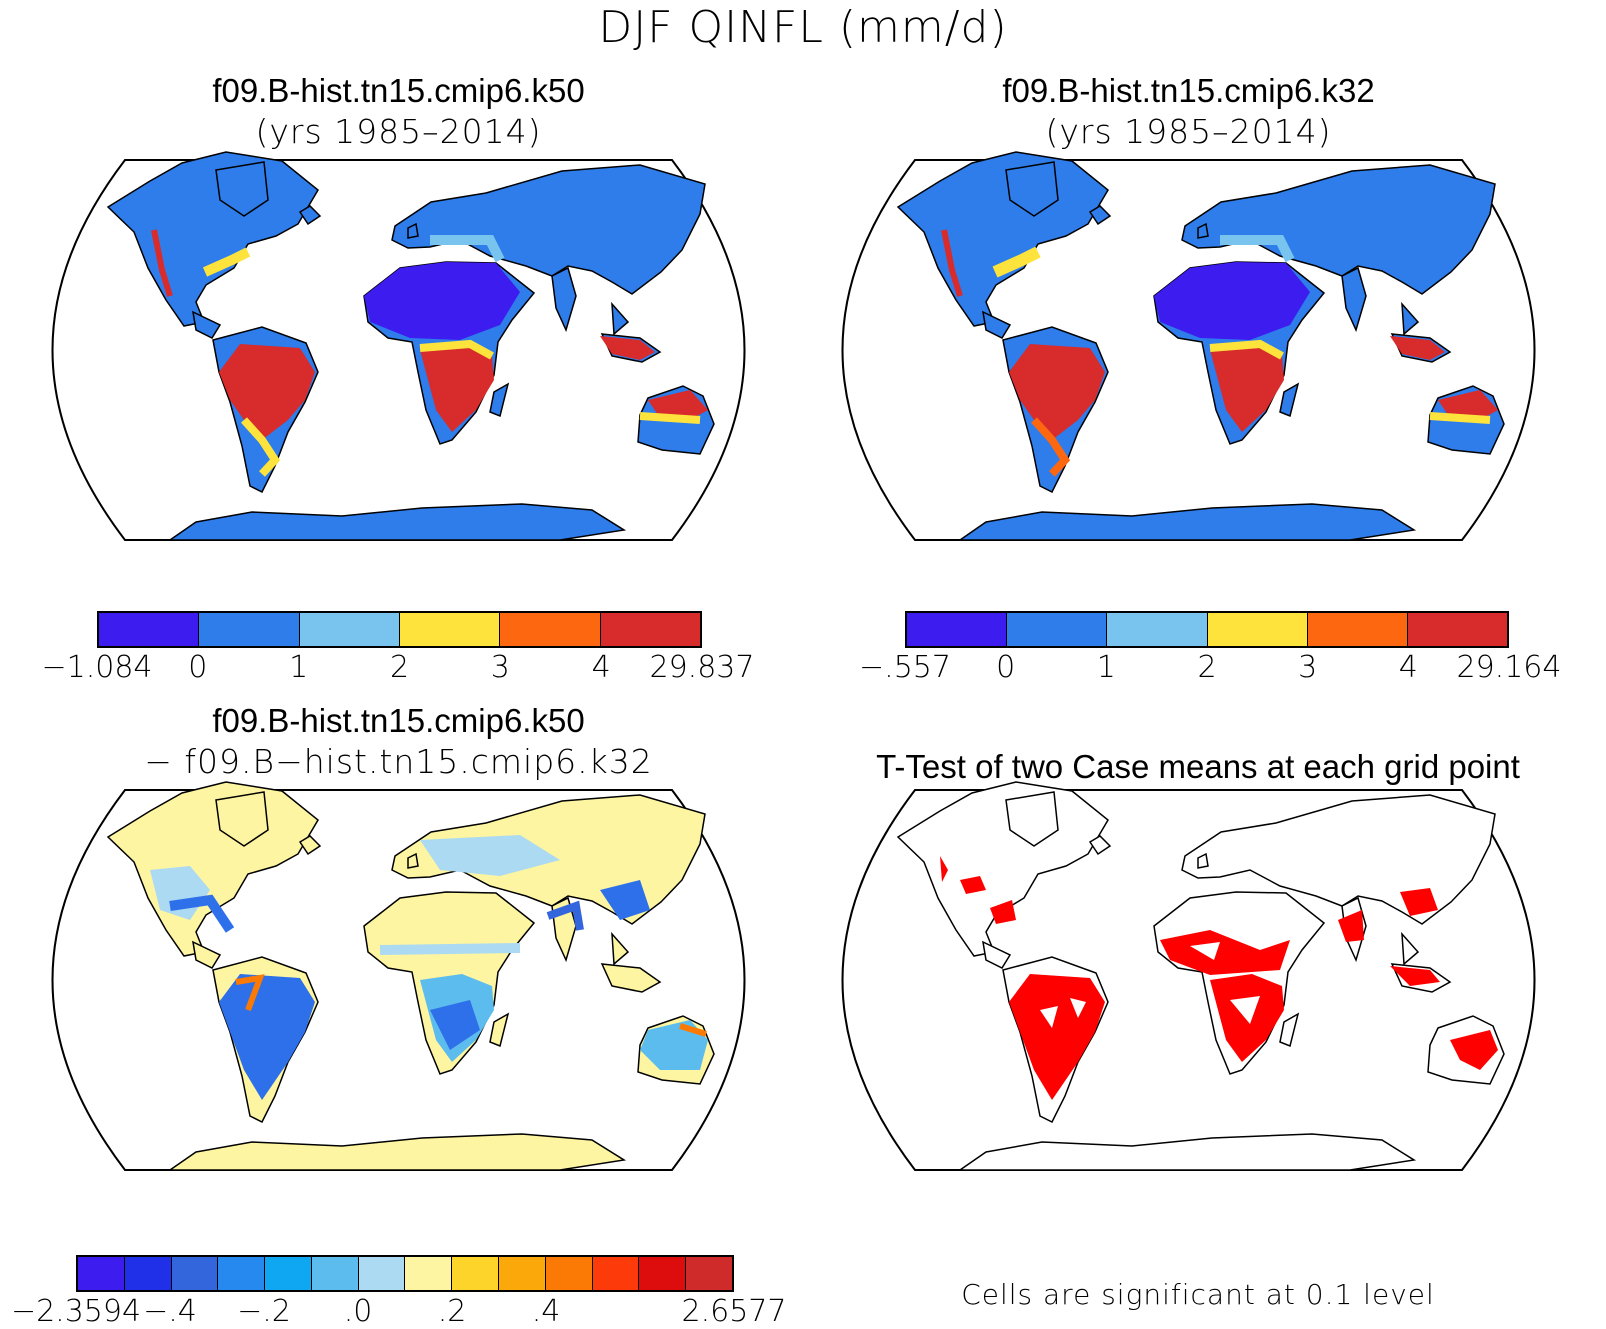 This screenshot has width=1606, height=1329. Describe the element at coordinates (452, 1311) in the screenshot. I see `colorbar-tick-label: .2` at that location.